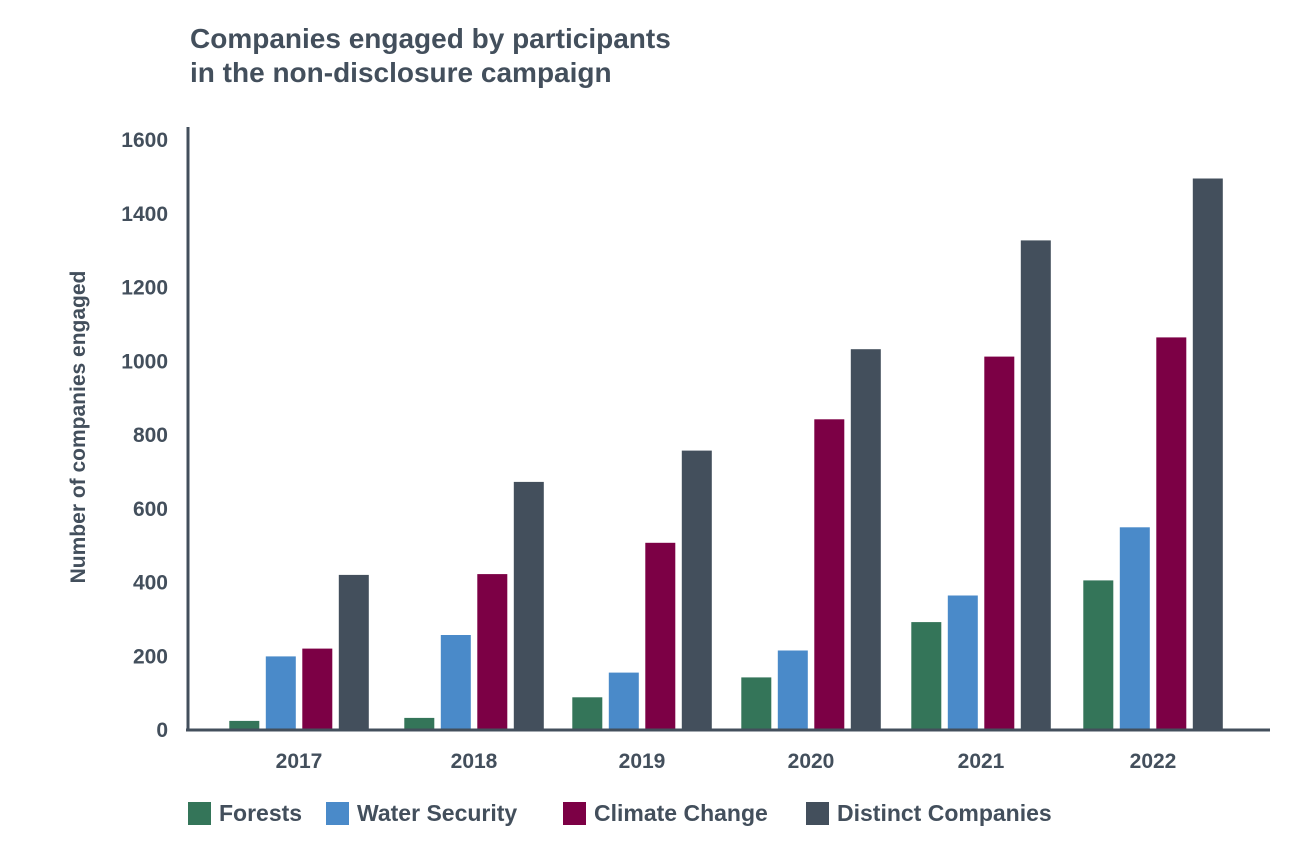 The height and width of the screenshot is (857, 1302). What do you see at coordinates (244, 724) in the screenshot?
I see `bar-forests-2017` at bounding box center [244, 724].